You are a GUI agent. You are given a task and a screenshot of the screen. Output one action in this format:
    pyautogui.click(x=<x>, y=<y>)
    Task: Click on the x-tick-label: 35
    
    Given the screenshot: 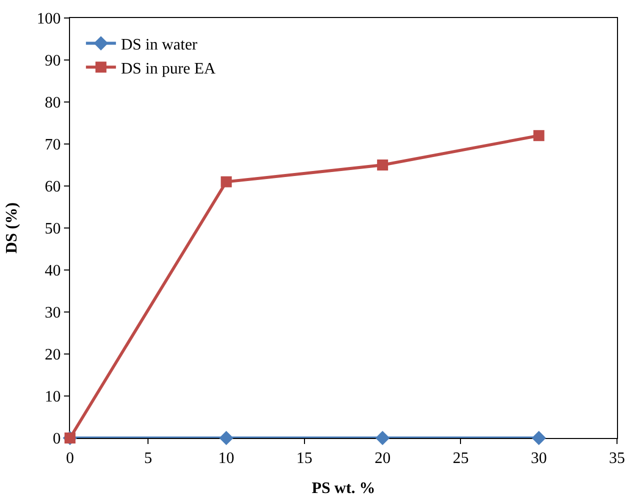 What is the action you would take?
    pyautogui.click(x=617, y=459)
    